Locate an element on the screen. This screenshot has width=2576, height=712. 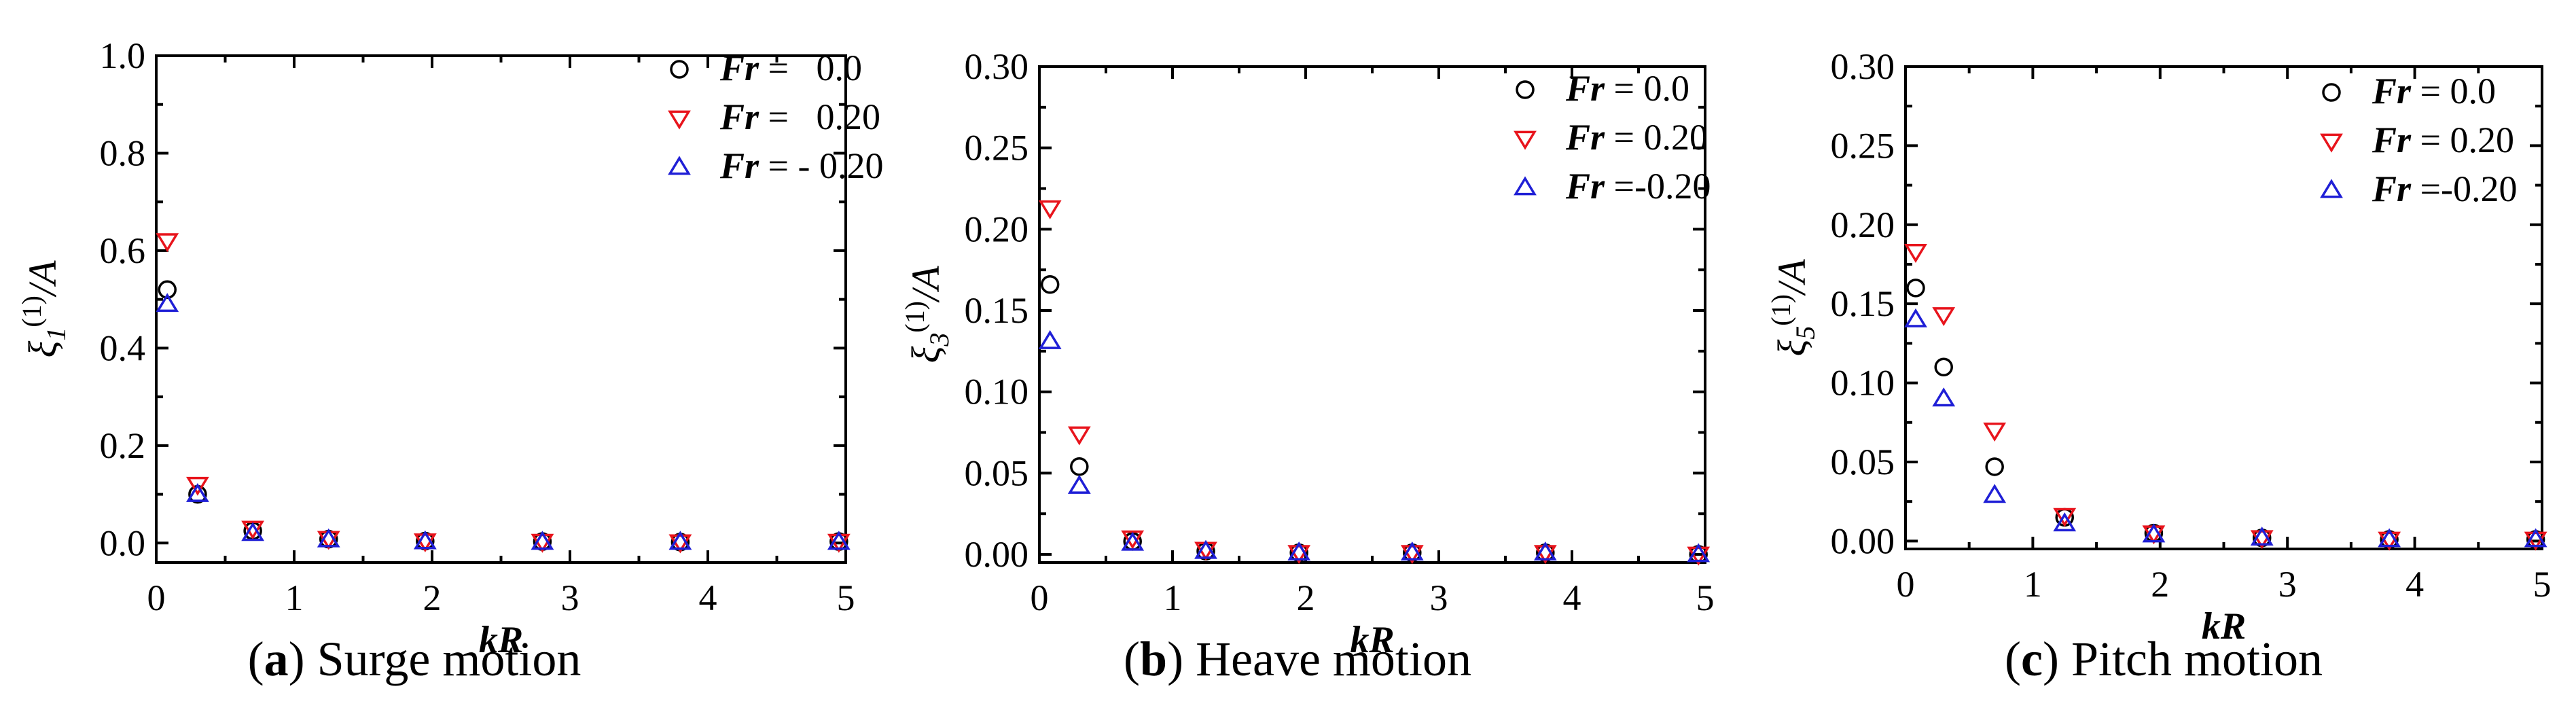
x-tick-label: 5 is located at coordinates (846, 598).